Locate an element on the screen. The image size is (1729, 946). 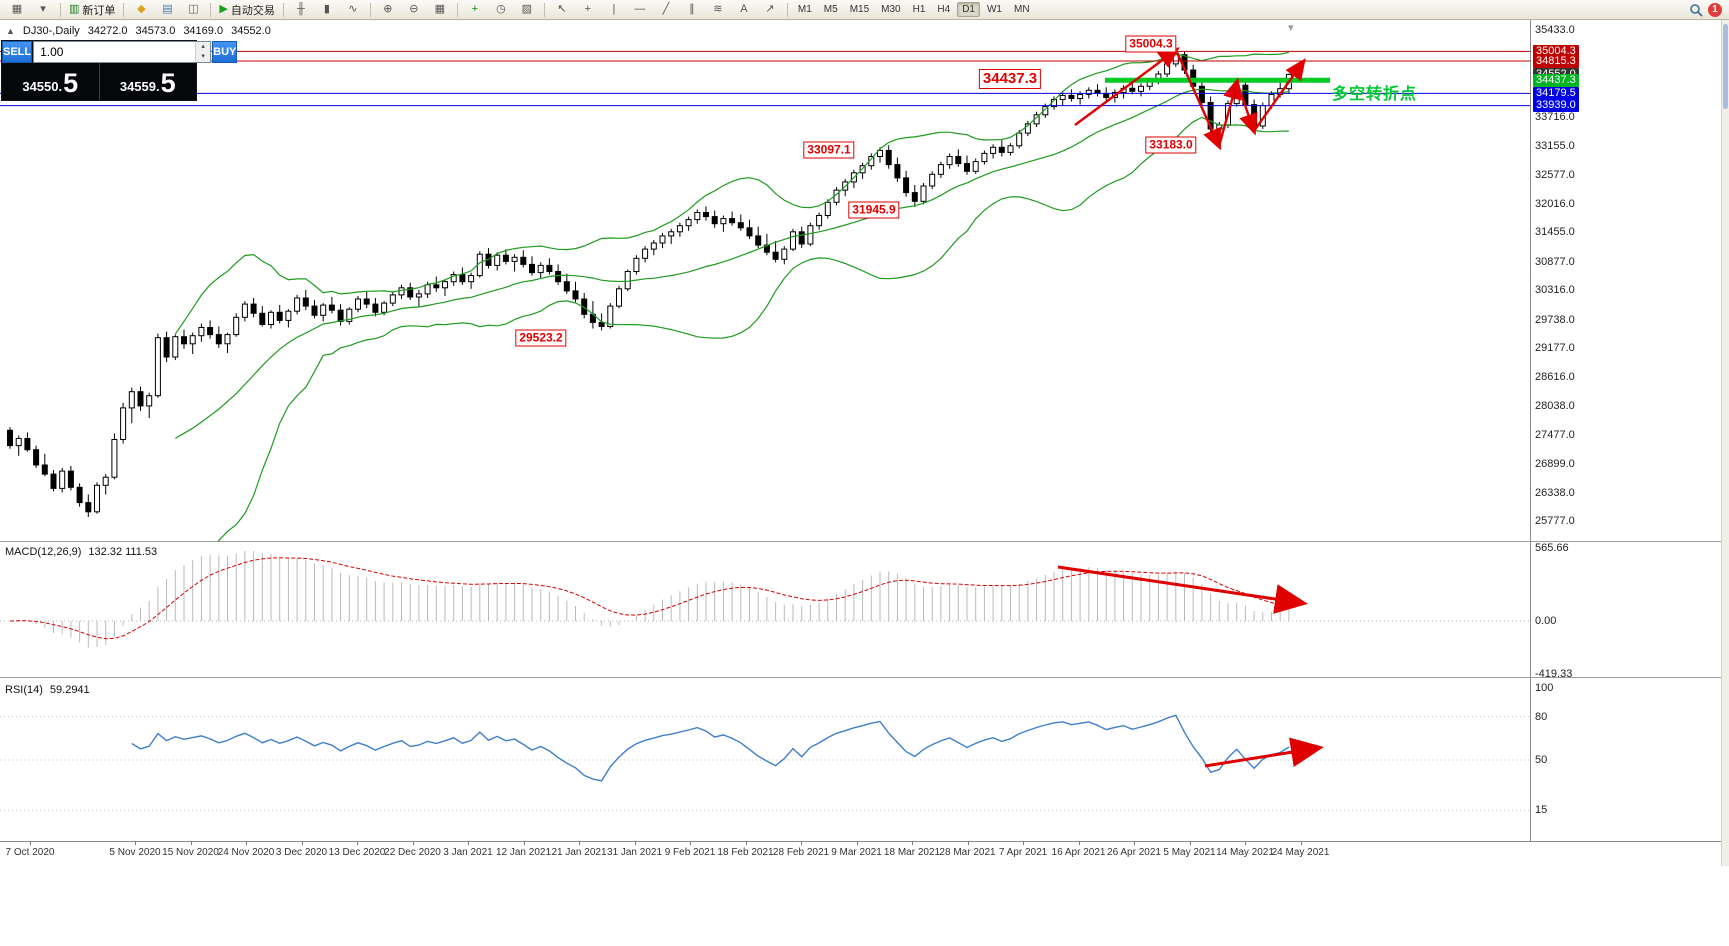
candlestick-chart-button: ▮ is located at coordinates (327, 9).